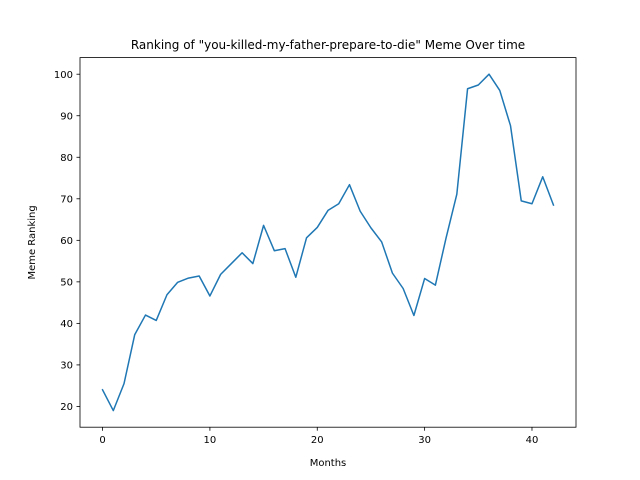 The width and height of the screenshot is (640, 480). Describe the element at coordinates (66, 282) in the screenshot. I see `y-tick-label: 50` at that location.